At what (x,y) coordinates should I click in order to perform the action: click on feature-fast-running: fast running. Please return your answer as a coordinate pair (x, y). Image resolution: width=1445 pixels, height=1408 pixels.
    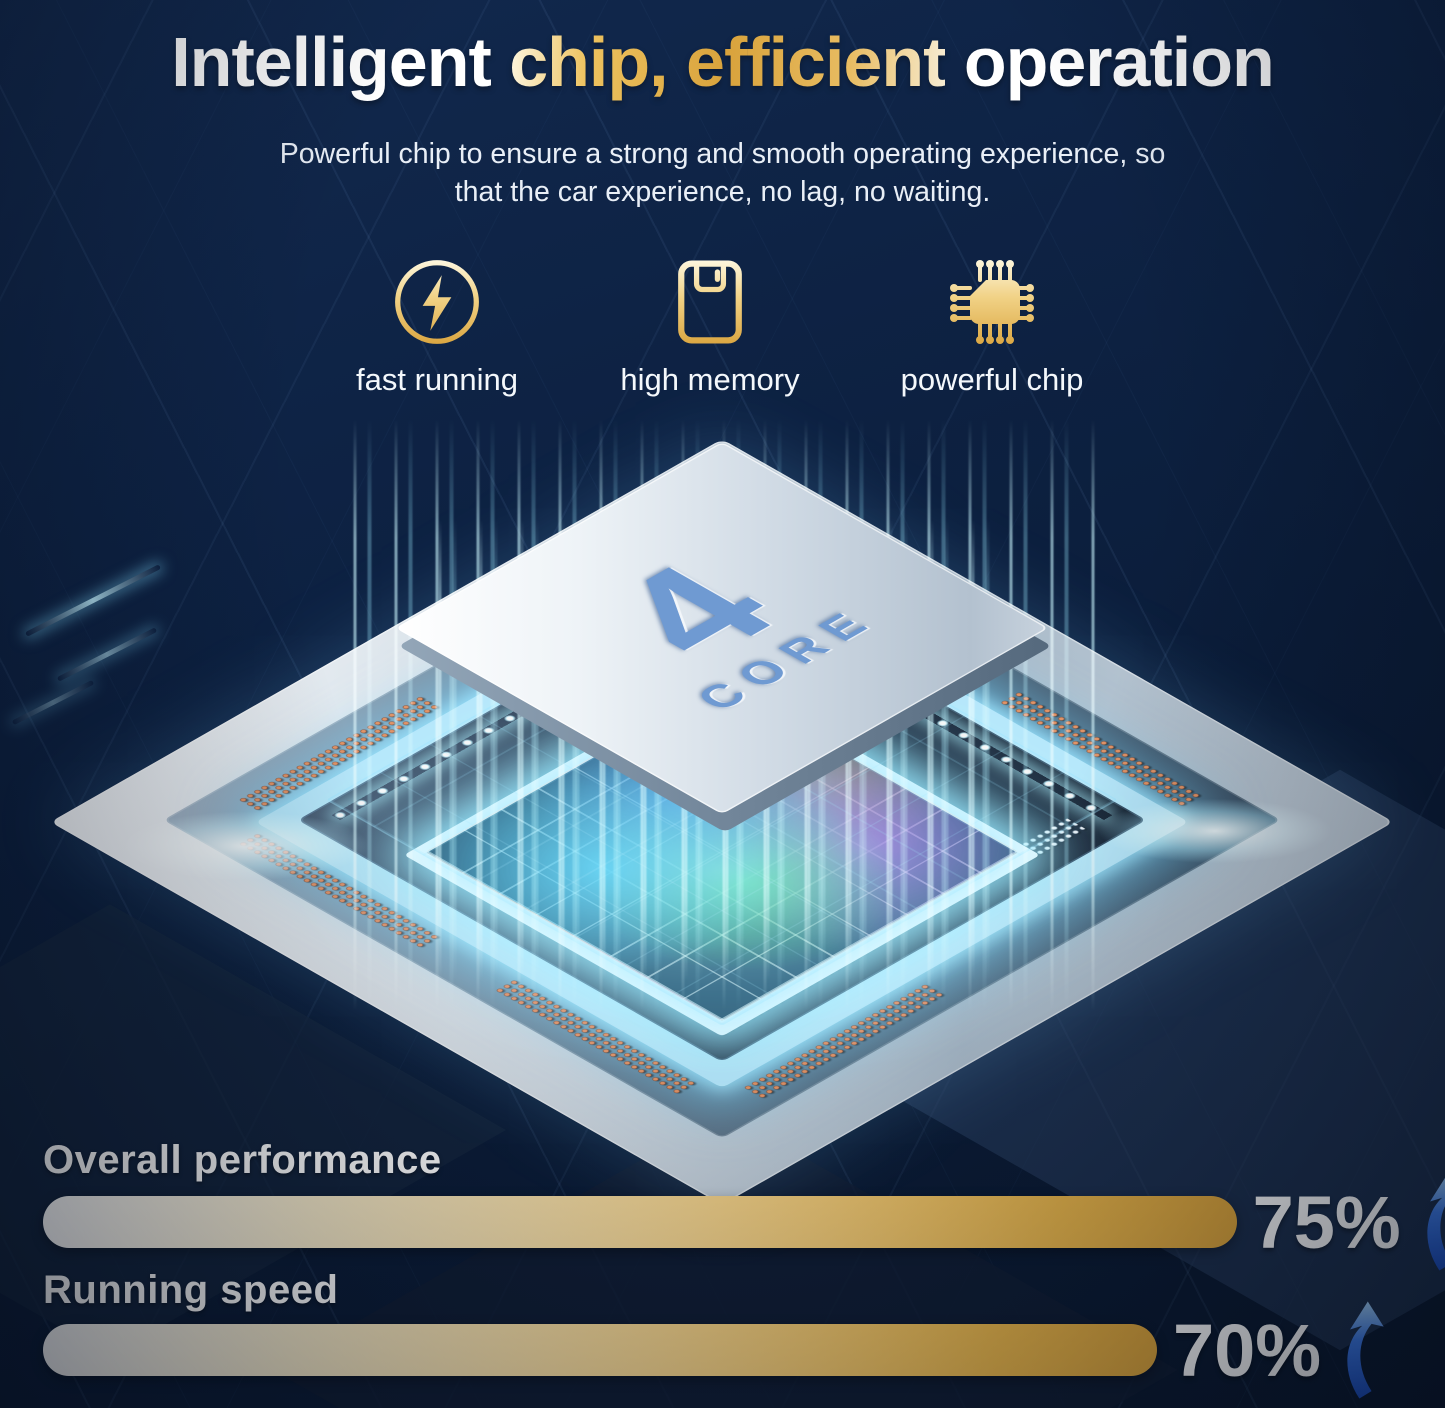
    Looking at the image, I should click on (437, 326).